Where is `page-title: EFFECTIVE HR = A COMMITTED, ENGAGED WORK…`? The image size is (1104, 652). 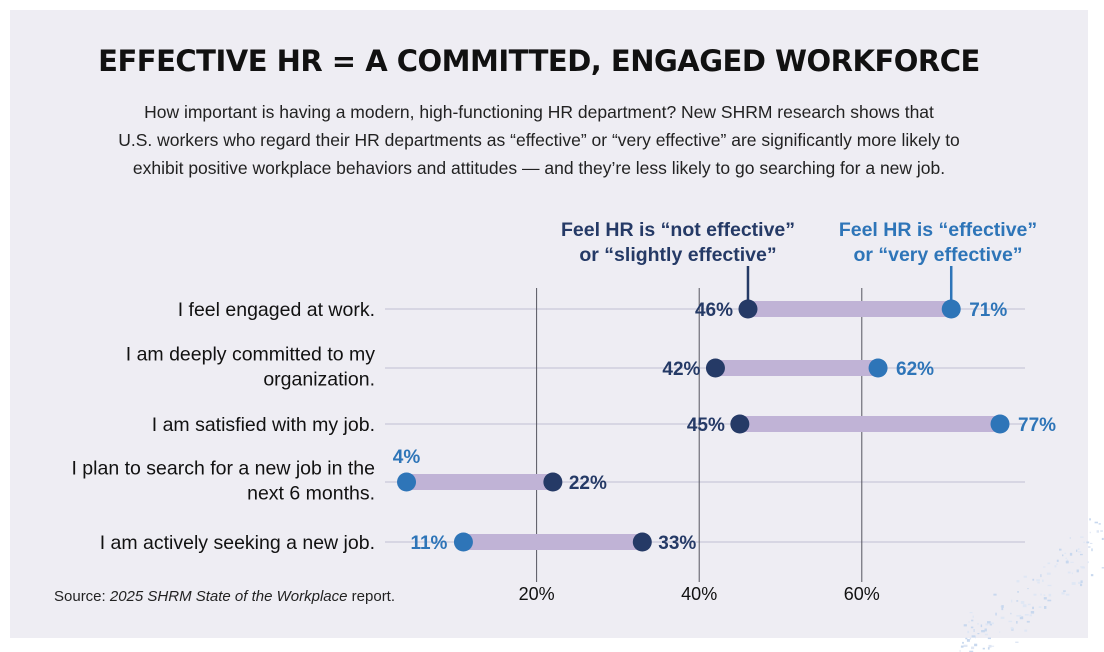 page-title: EFFECTIVE HR = A COMMITTED, ENGAGED WORK… is located at coordinates (539, 61).